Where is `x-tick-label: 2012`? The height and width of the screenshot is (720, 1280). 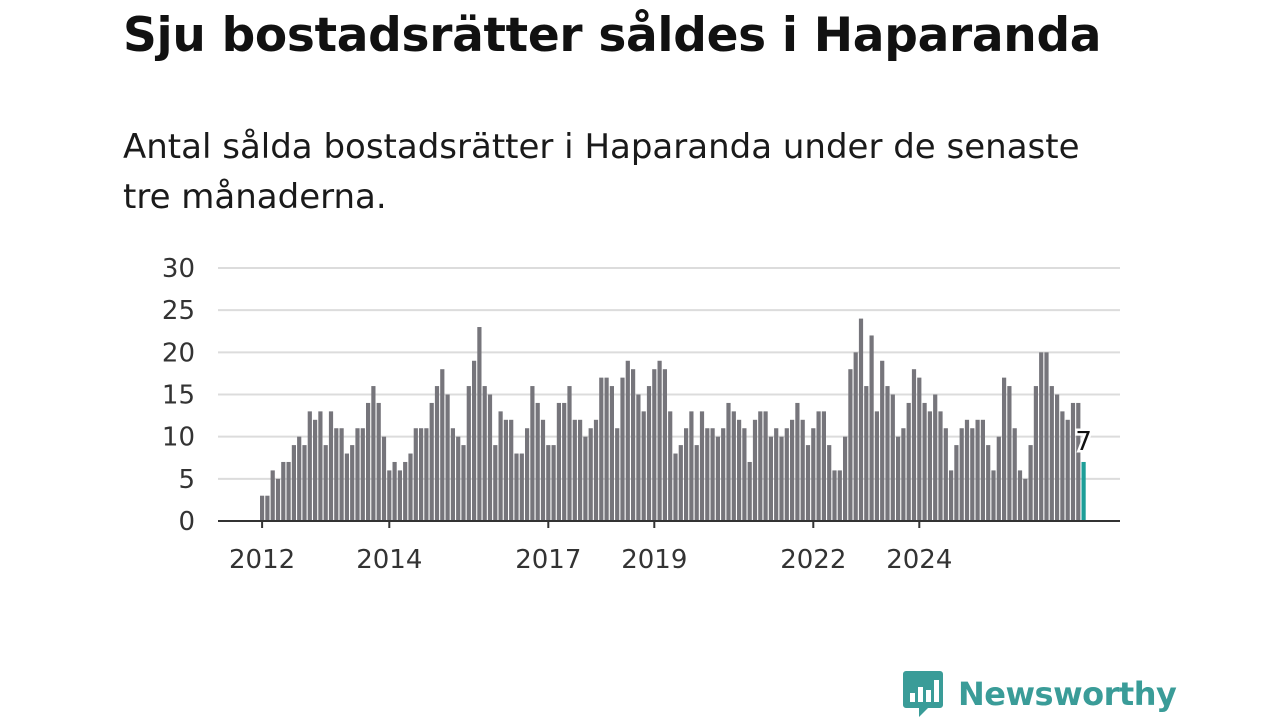
x-tick-label: 2012 is located at coordinates (262, 560).